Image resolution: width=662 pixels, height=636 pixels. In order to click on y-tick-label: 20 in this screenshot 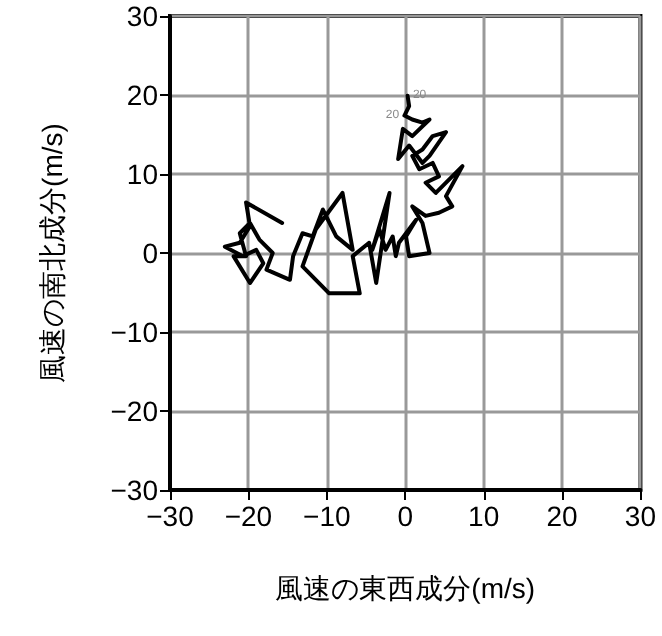, I will do `click(142, 95)`.